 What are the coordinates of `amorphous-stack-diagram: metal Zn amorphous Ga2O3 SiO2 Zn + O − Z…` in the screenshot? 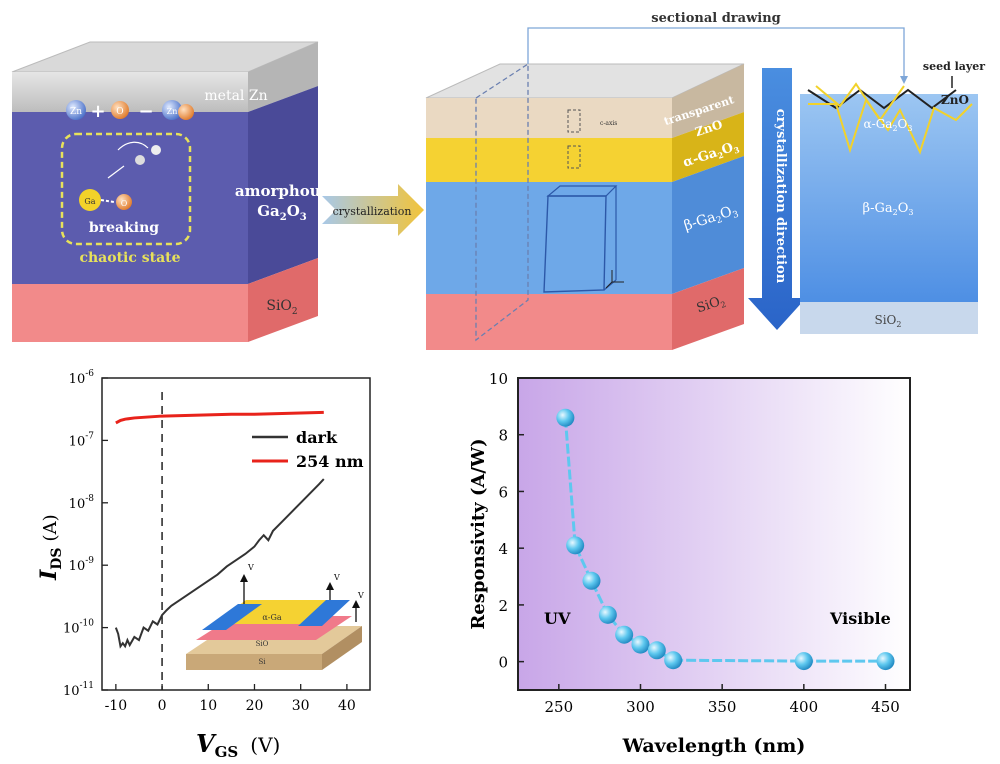 It's located at (170, 191).